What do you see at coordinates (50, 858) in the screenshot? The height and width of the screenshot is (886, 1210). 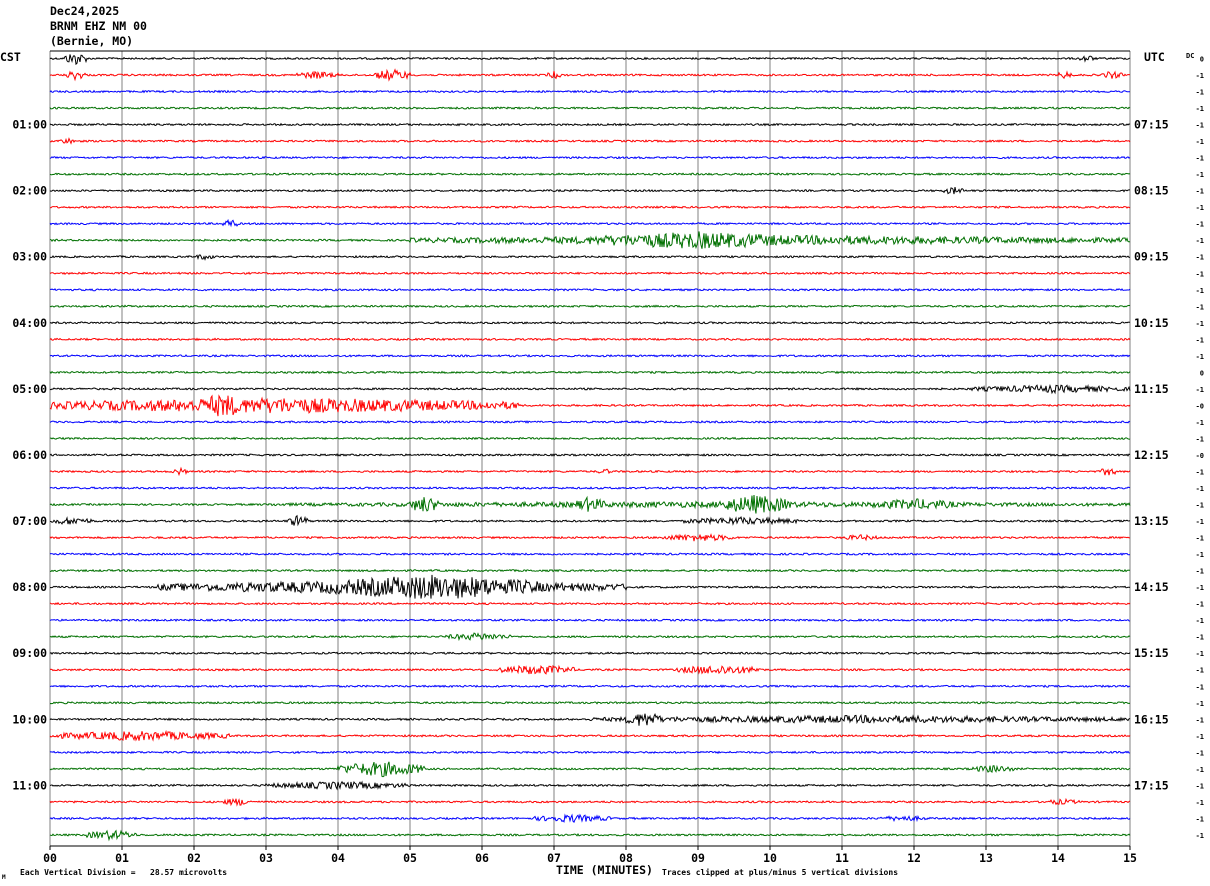 I see `x-tick-label: 00` at bounding box center [50, 858].